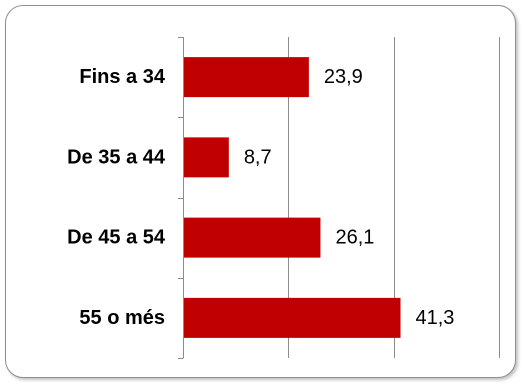 This screenshot has width=523, height=385. Describe the element at coordinates (122, 318) in the screenshot. I see `category-label-4: 55 o més` at that location.